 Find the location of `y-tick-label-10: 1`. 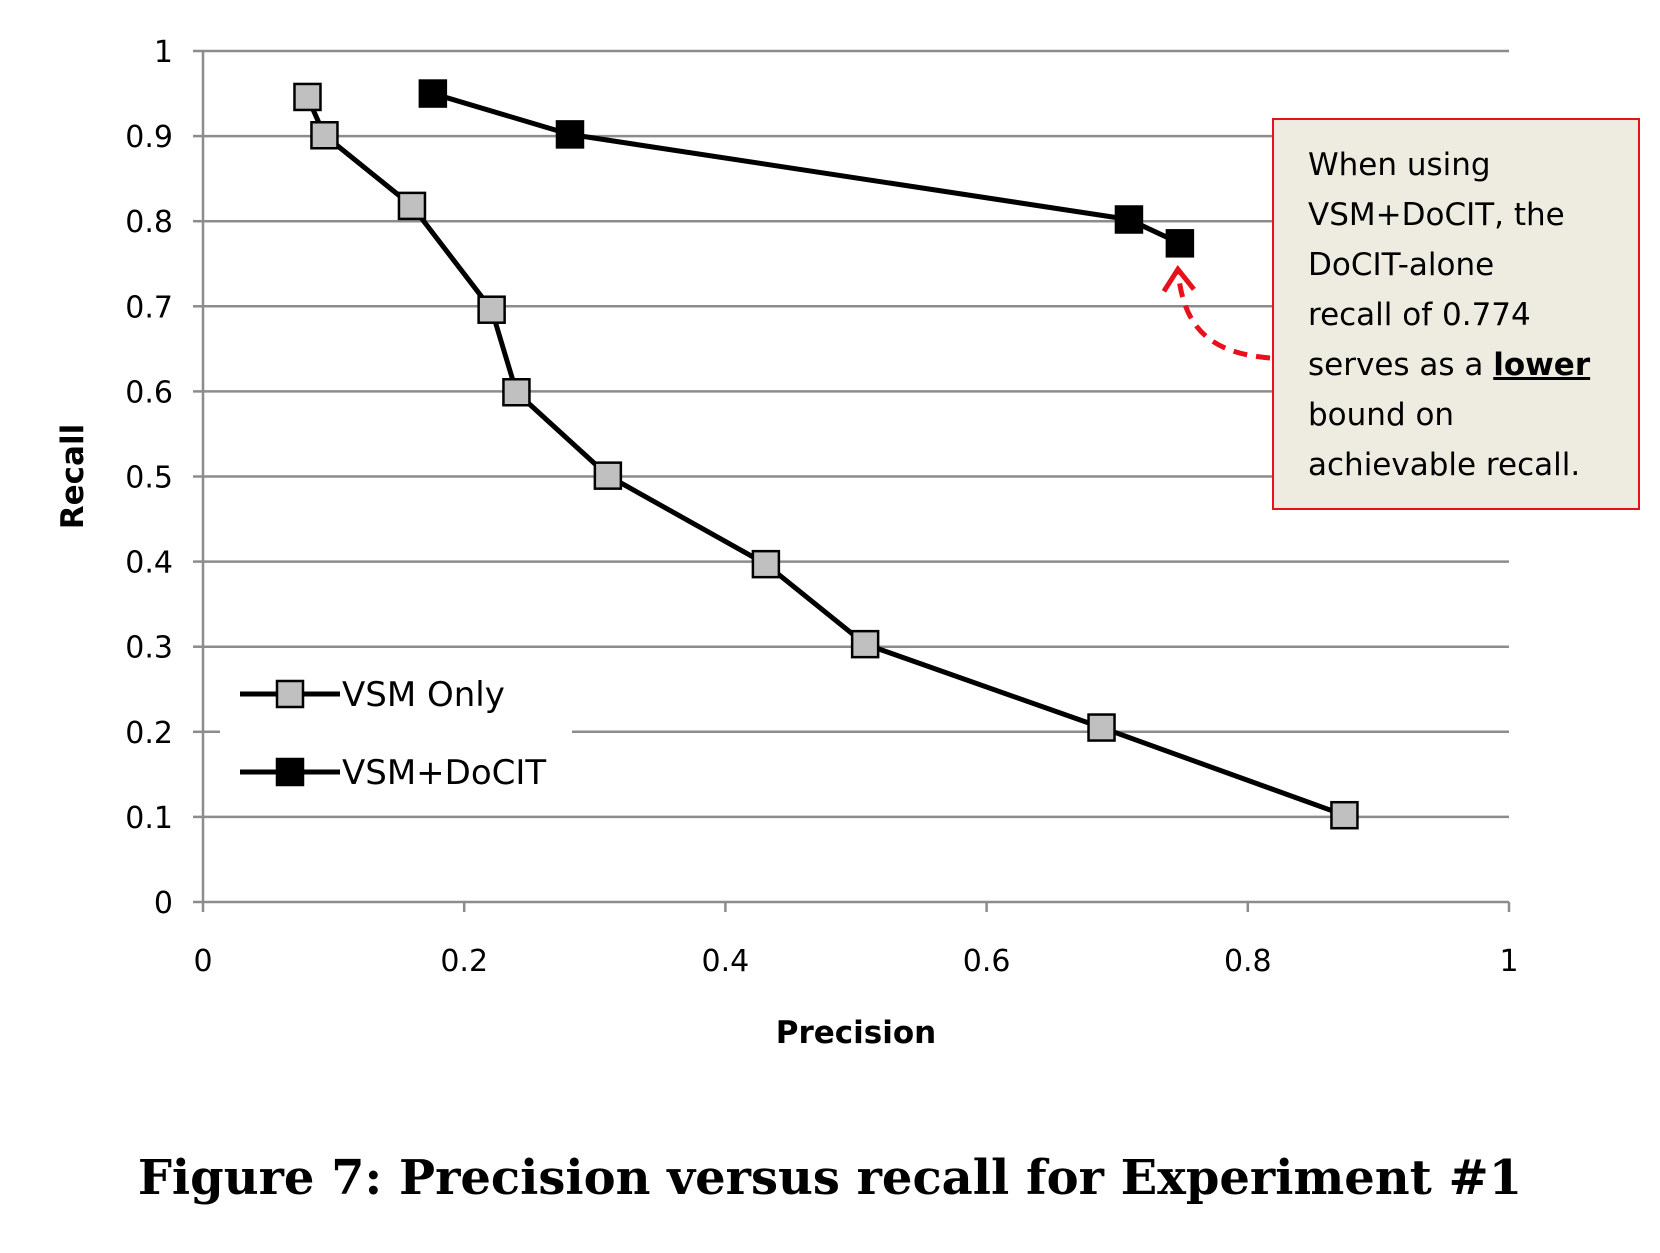

y-tick-label-10: 1 is located at coordinates (163, 52).